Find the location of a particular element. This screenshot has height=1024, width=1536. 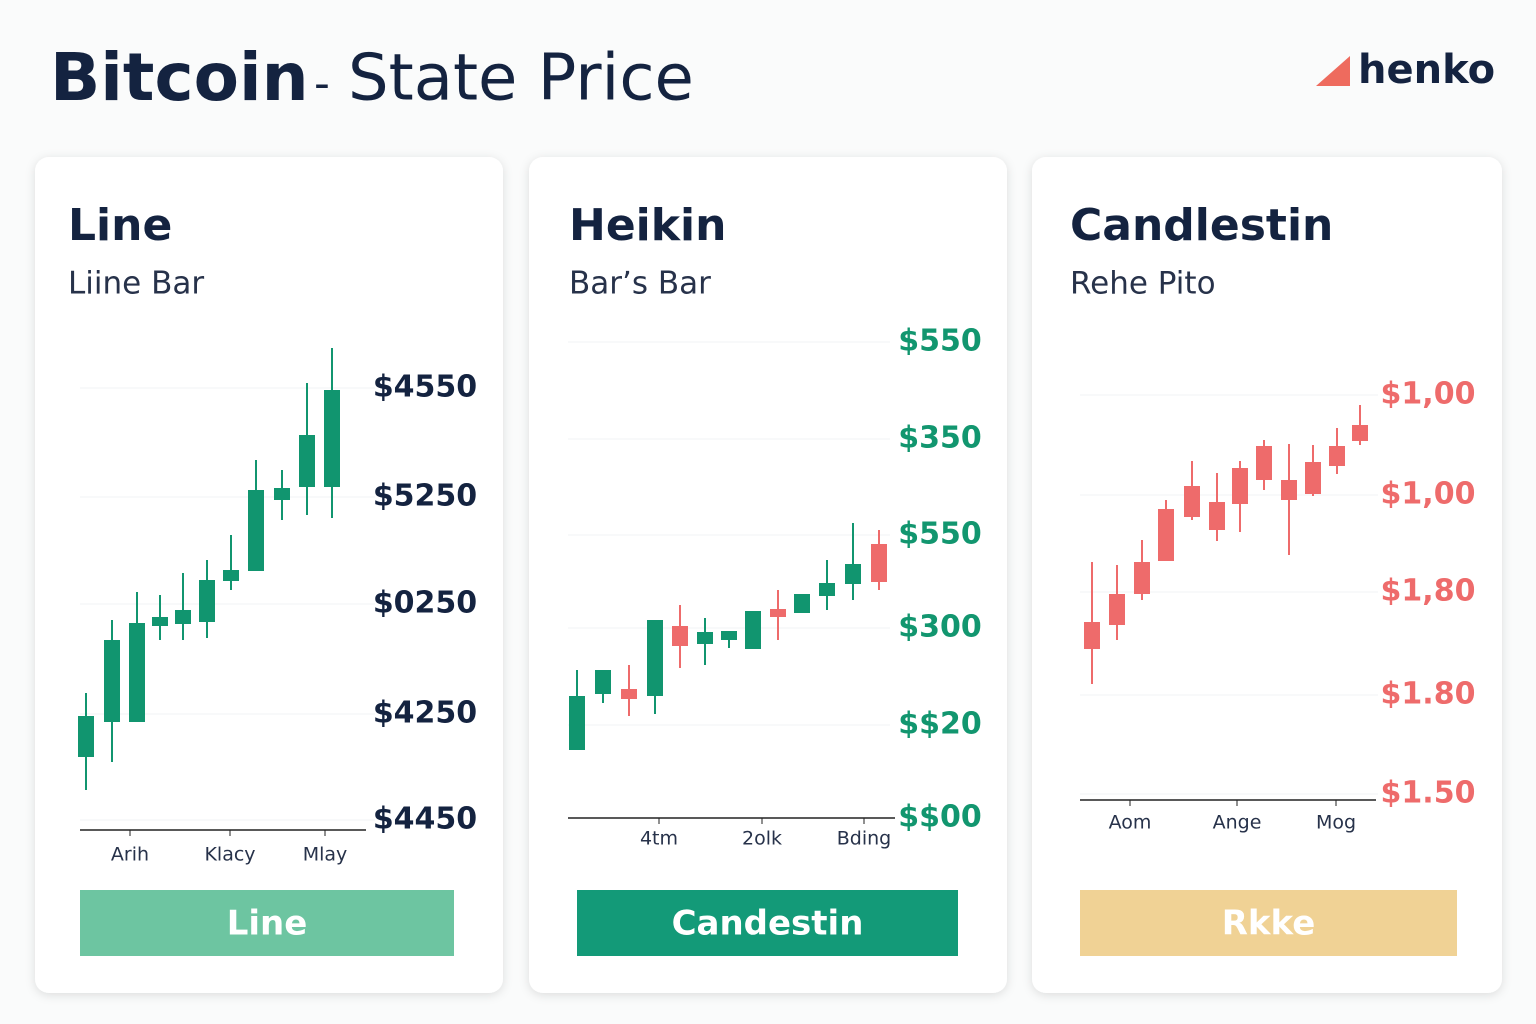

button-label: Rkke is located at coordinates (1269, 924).